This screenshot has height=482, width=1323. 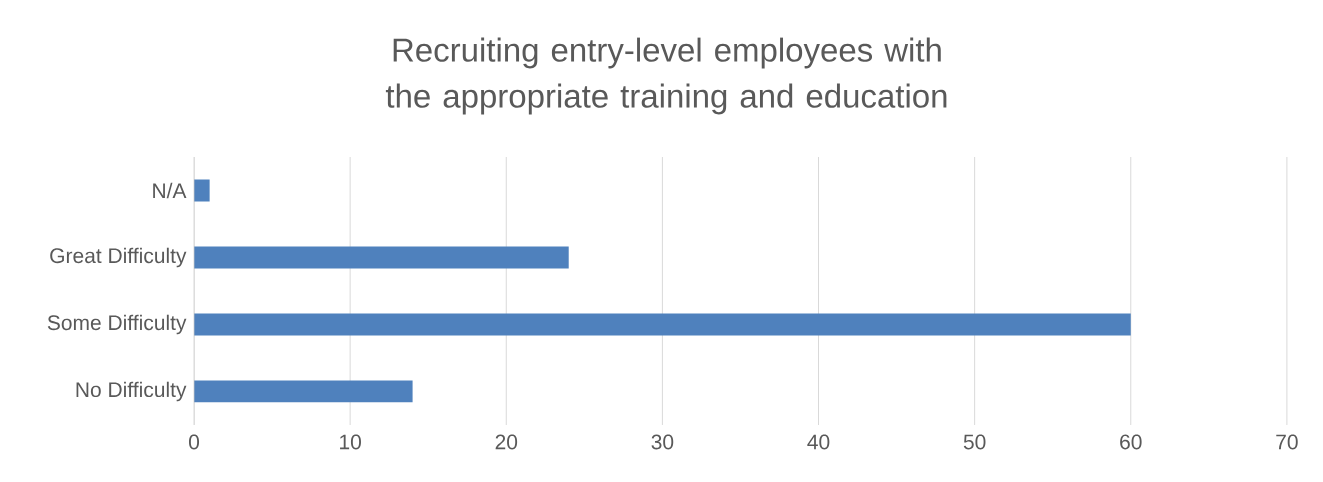 What do you see at coordinates (350, 442) in the screenshot?
I see `x-tick-label: 10` at bounding box center [350, 442].